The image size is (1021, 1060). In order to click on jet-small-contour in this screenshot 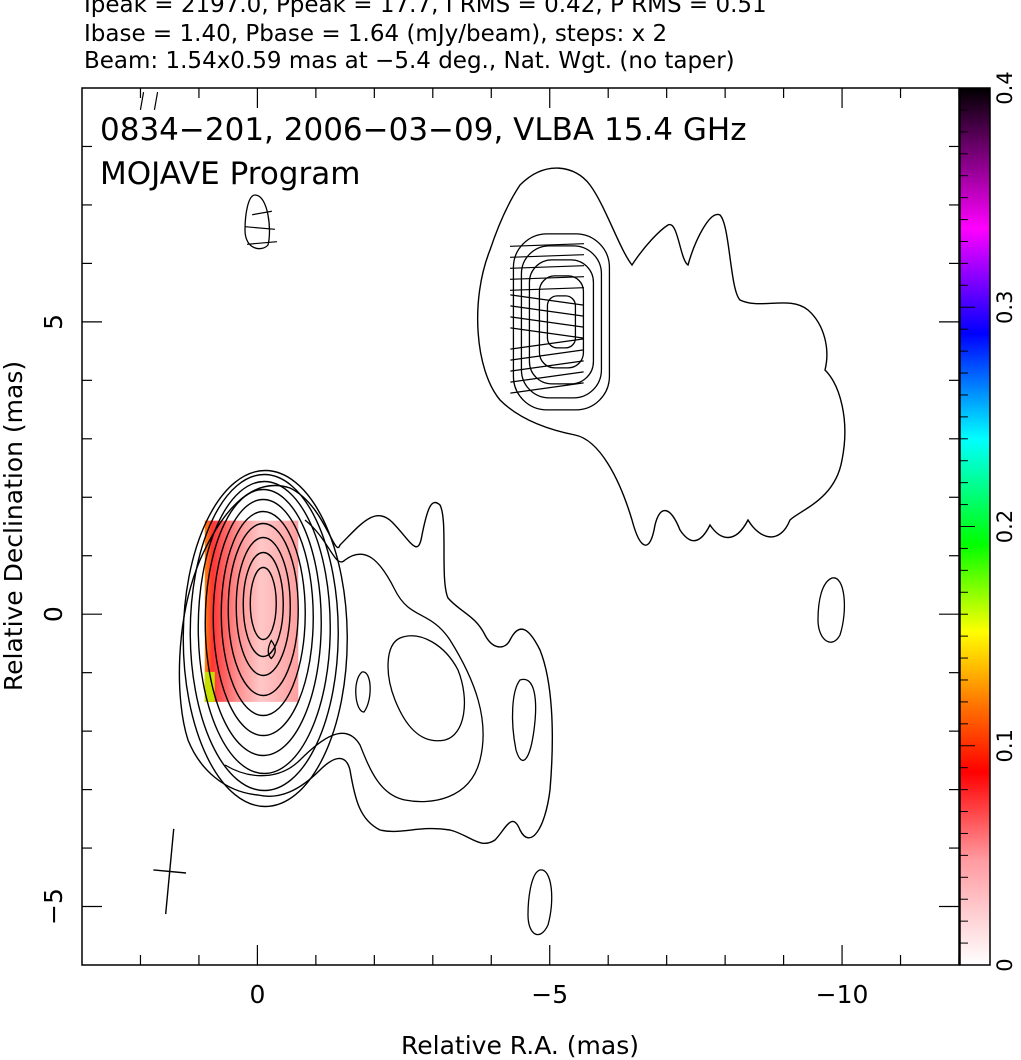, I will do `click(363, 692)`.